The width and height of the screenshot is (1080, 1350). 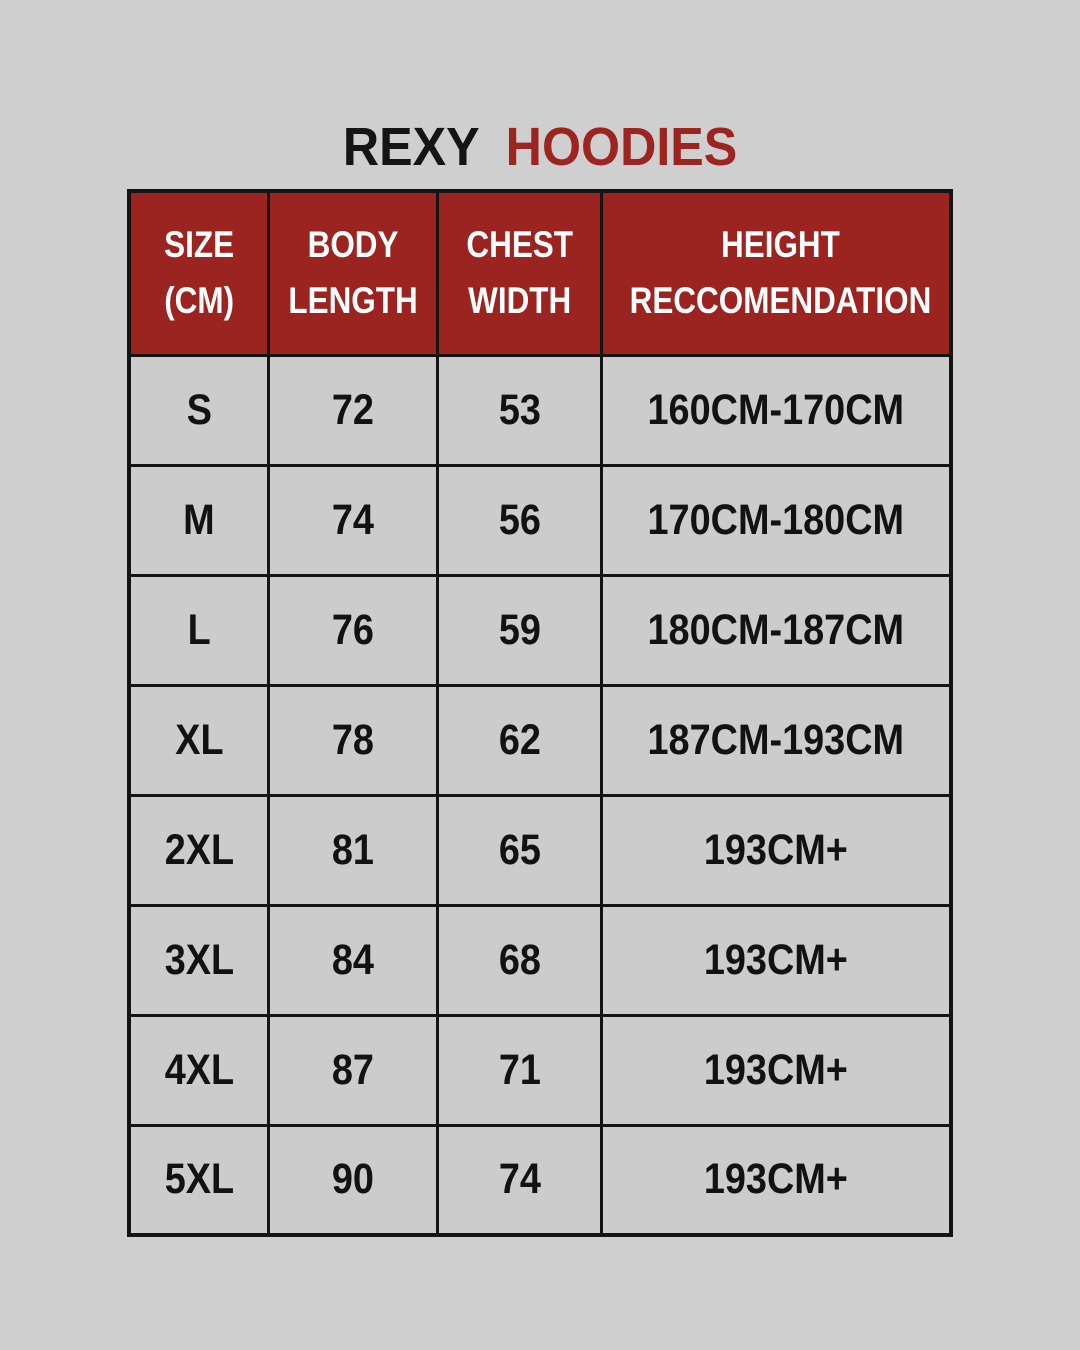 I want to click on table-row: S 72 53 160CM-170CM, so click(x=540, y=410).